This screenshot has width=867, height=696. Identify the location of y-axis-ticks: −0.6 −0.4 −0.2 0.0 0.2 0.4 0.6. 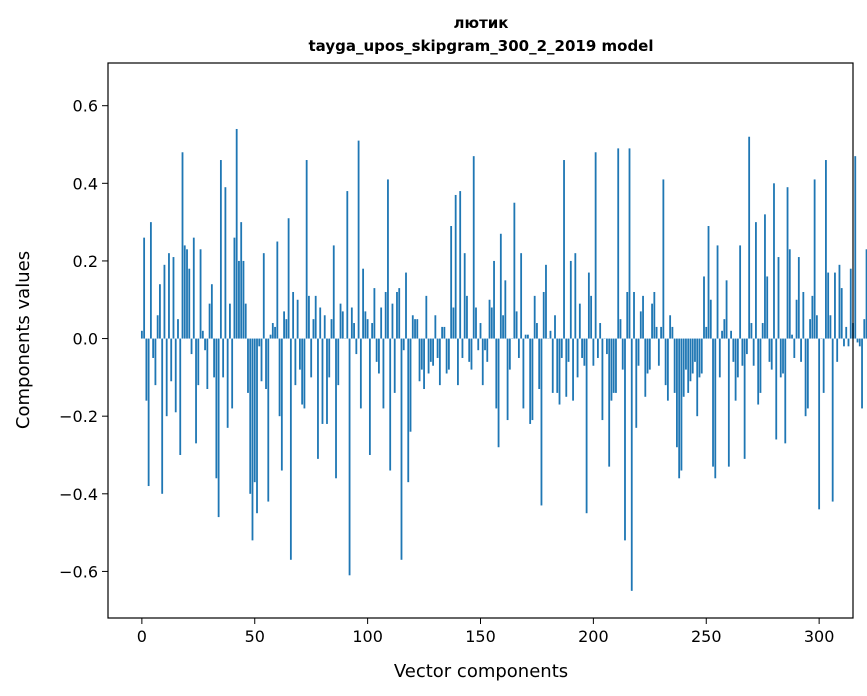
(83, 339).